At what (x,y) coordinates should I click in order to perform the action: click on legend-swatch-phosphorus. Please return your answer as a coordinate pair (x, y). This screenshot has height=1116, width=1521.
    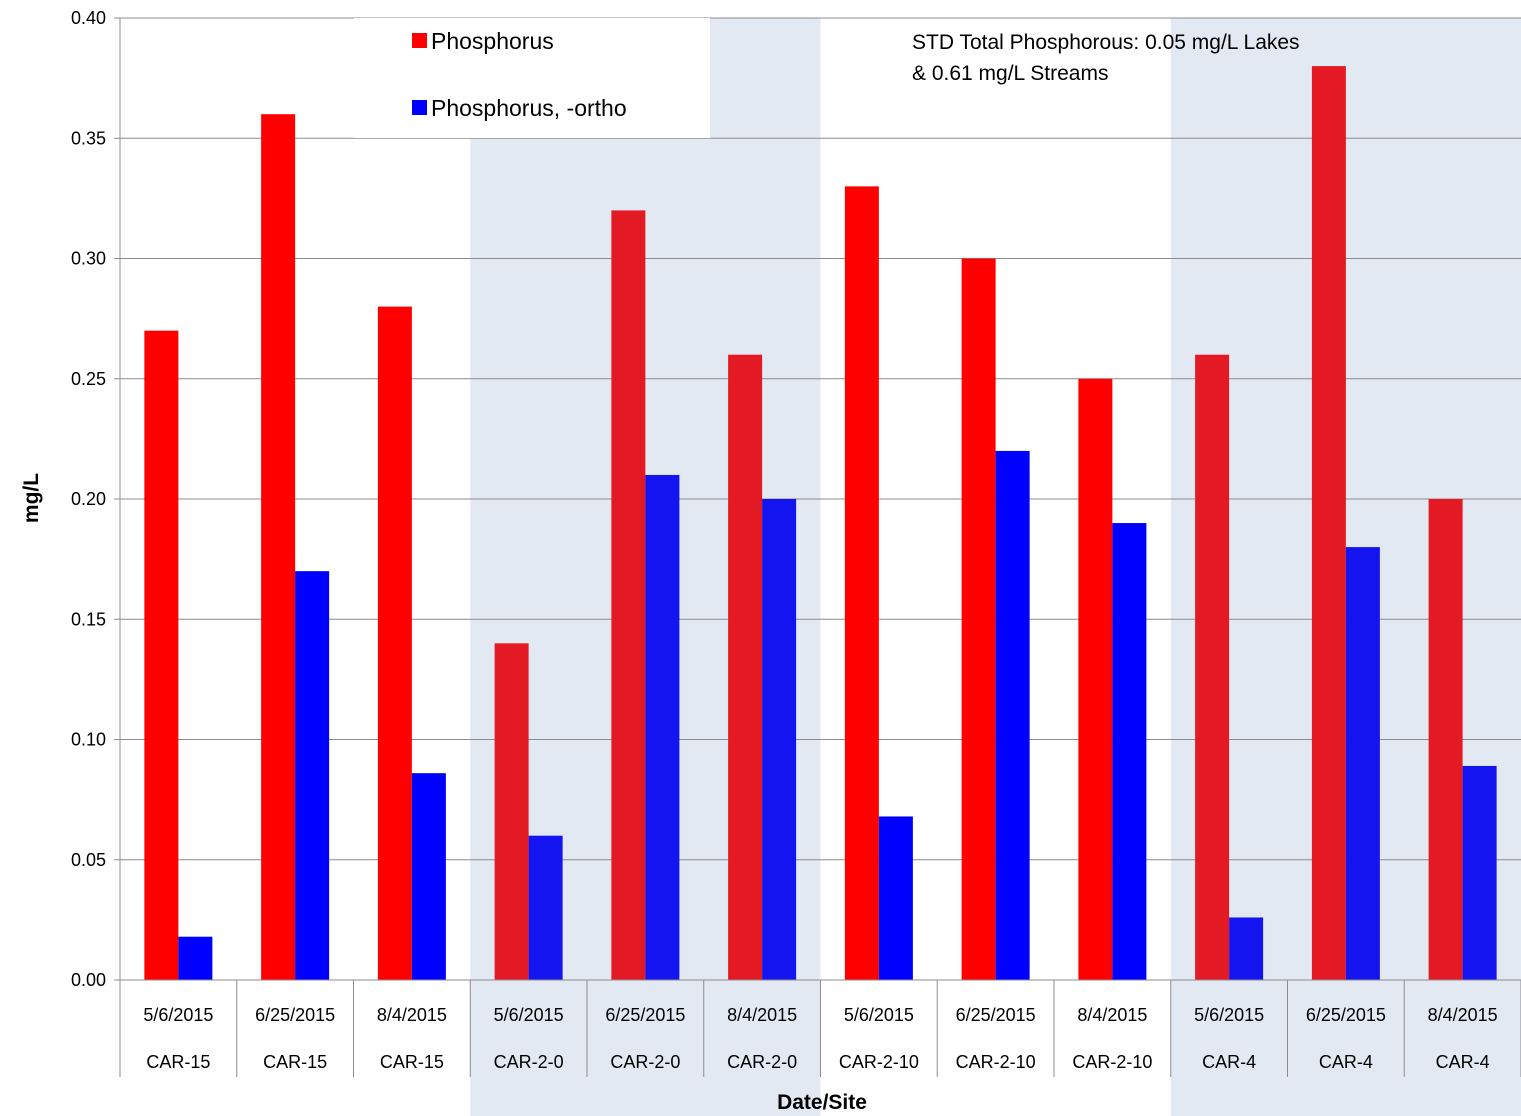
    Looking at the image, I should click on (419, 40).